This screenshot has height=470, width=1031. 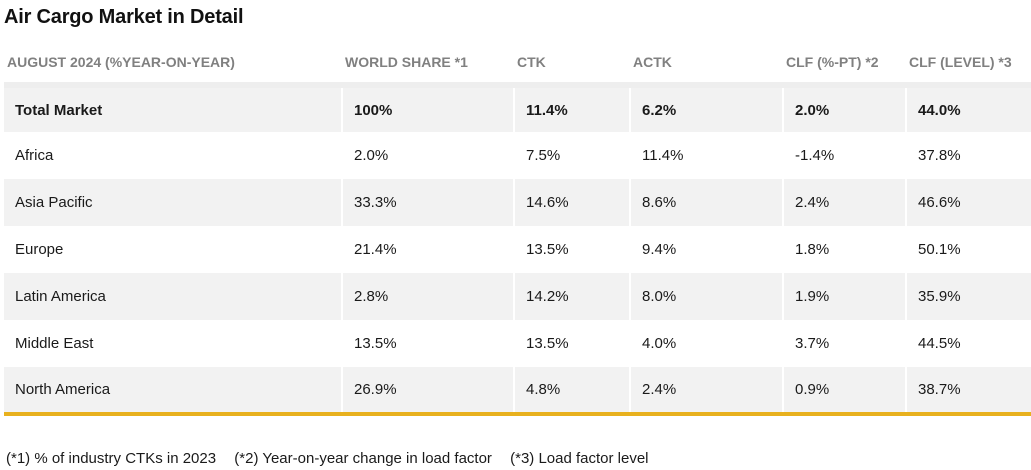 What do you see at coordinates (707, 108) in the screenshot?
I see `cell-actk: 6.2%` at bounding box center [707, 108].